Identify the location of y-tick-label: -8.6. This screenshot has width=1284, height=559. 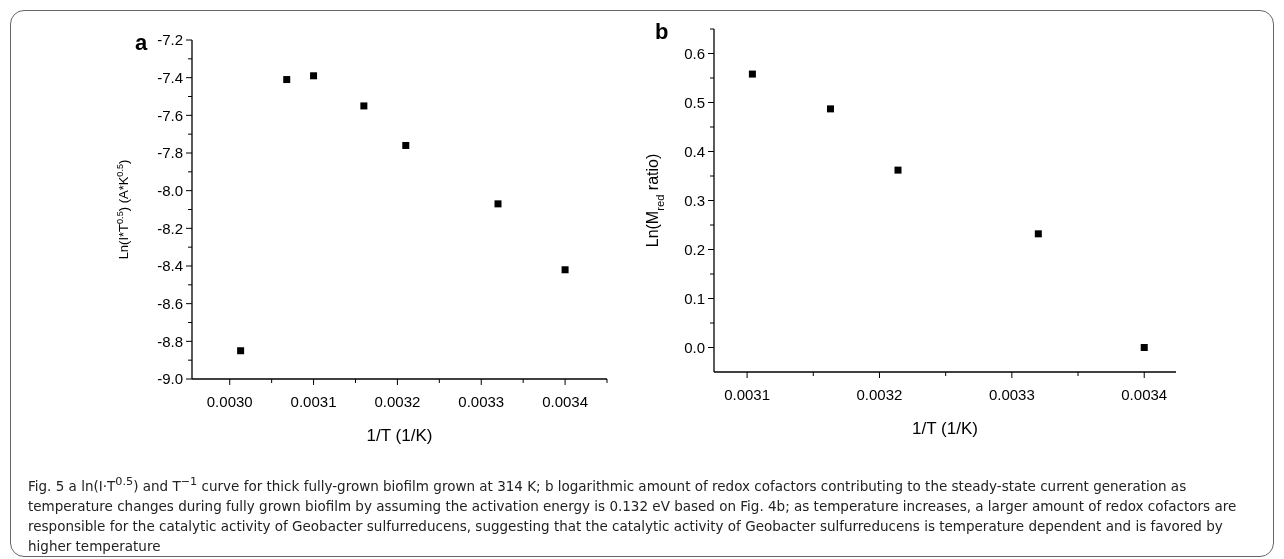
(170, 303).